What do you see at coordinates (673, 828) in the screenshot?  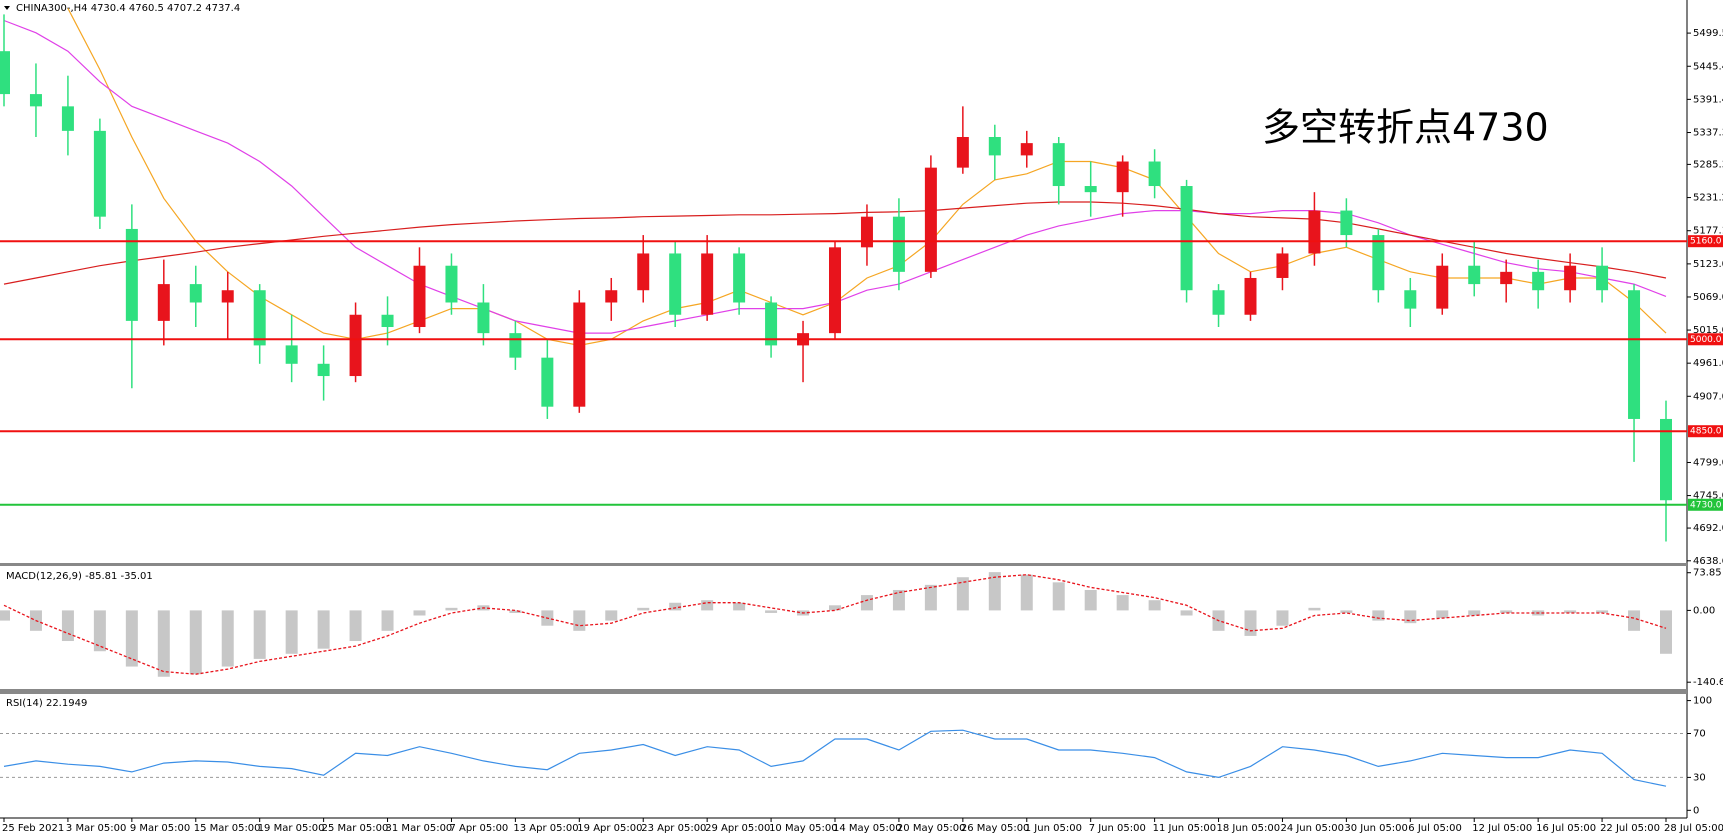 I see `x-tick-label: 23 Apr 05:00` at bounding box center [673, 828].